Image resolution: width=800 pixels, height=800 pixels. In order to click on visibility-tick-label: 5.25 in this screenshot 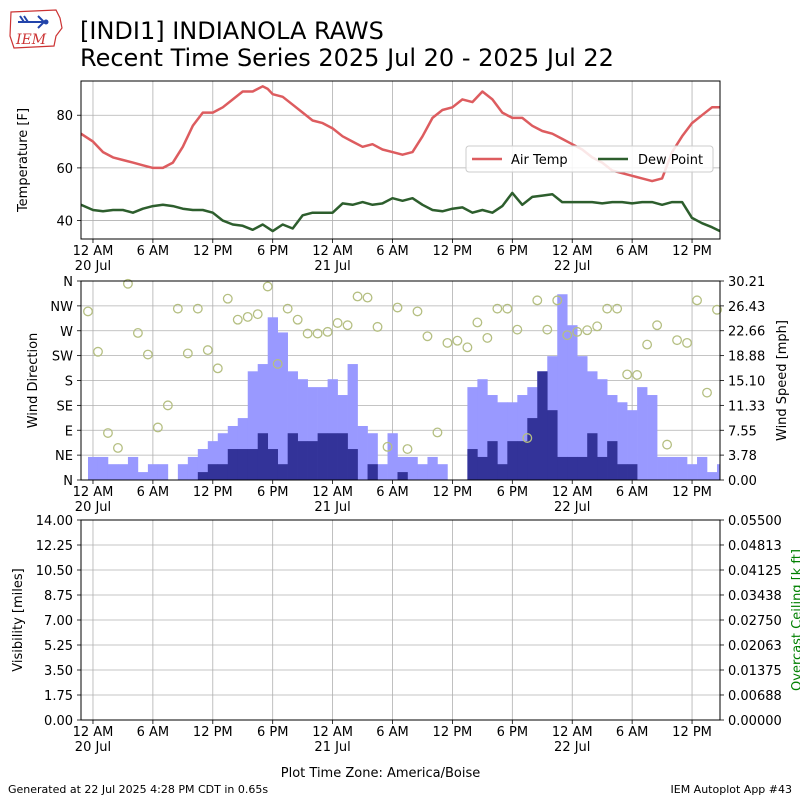, I will do `click(58, 646)`.